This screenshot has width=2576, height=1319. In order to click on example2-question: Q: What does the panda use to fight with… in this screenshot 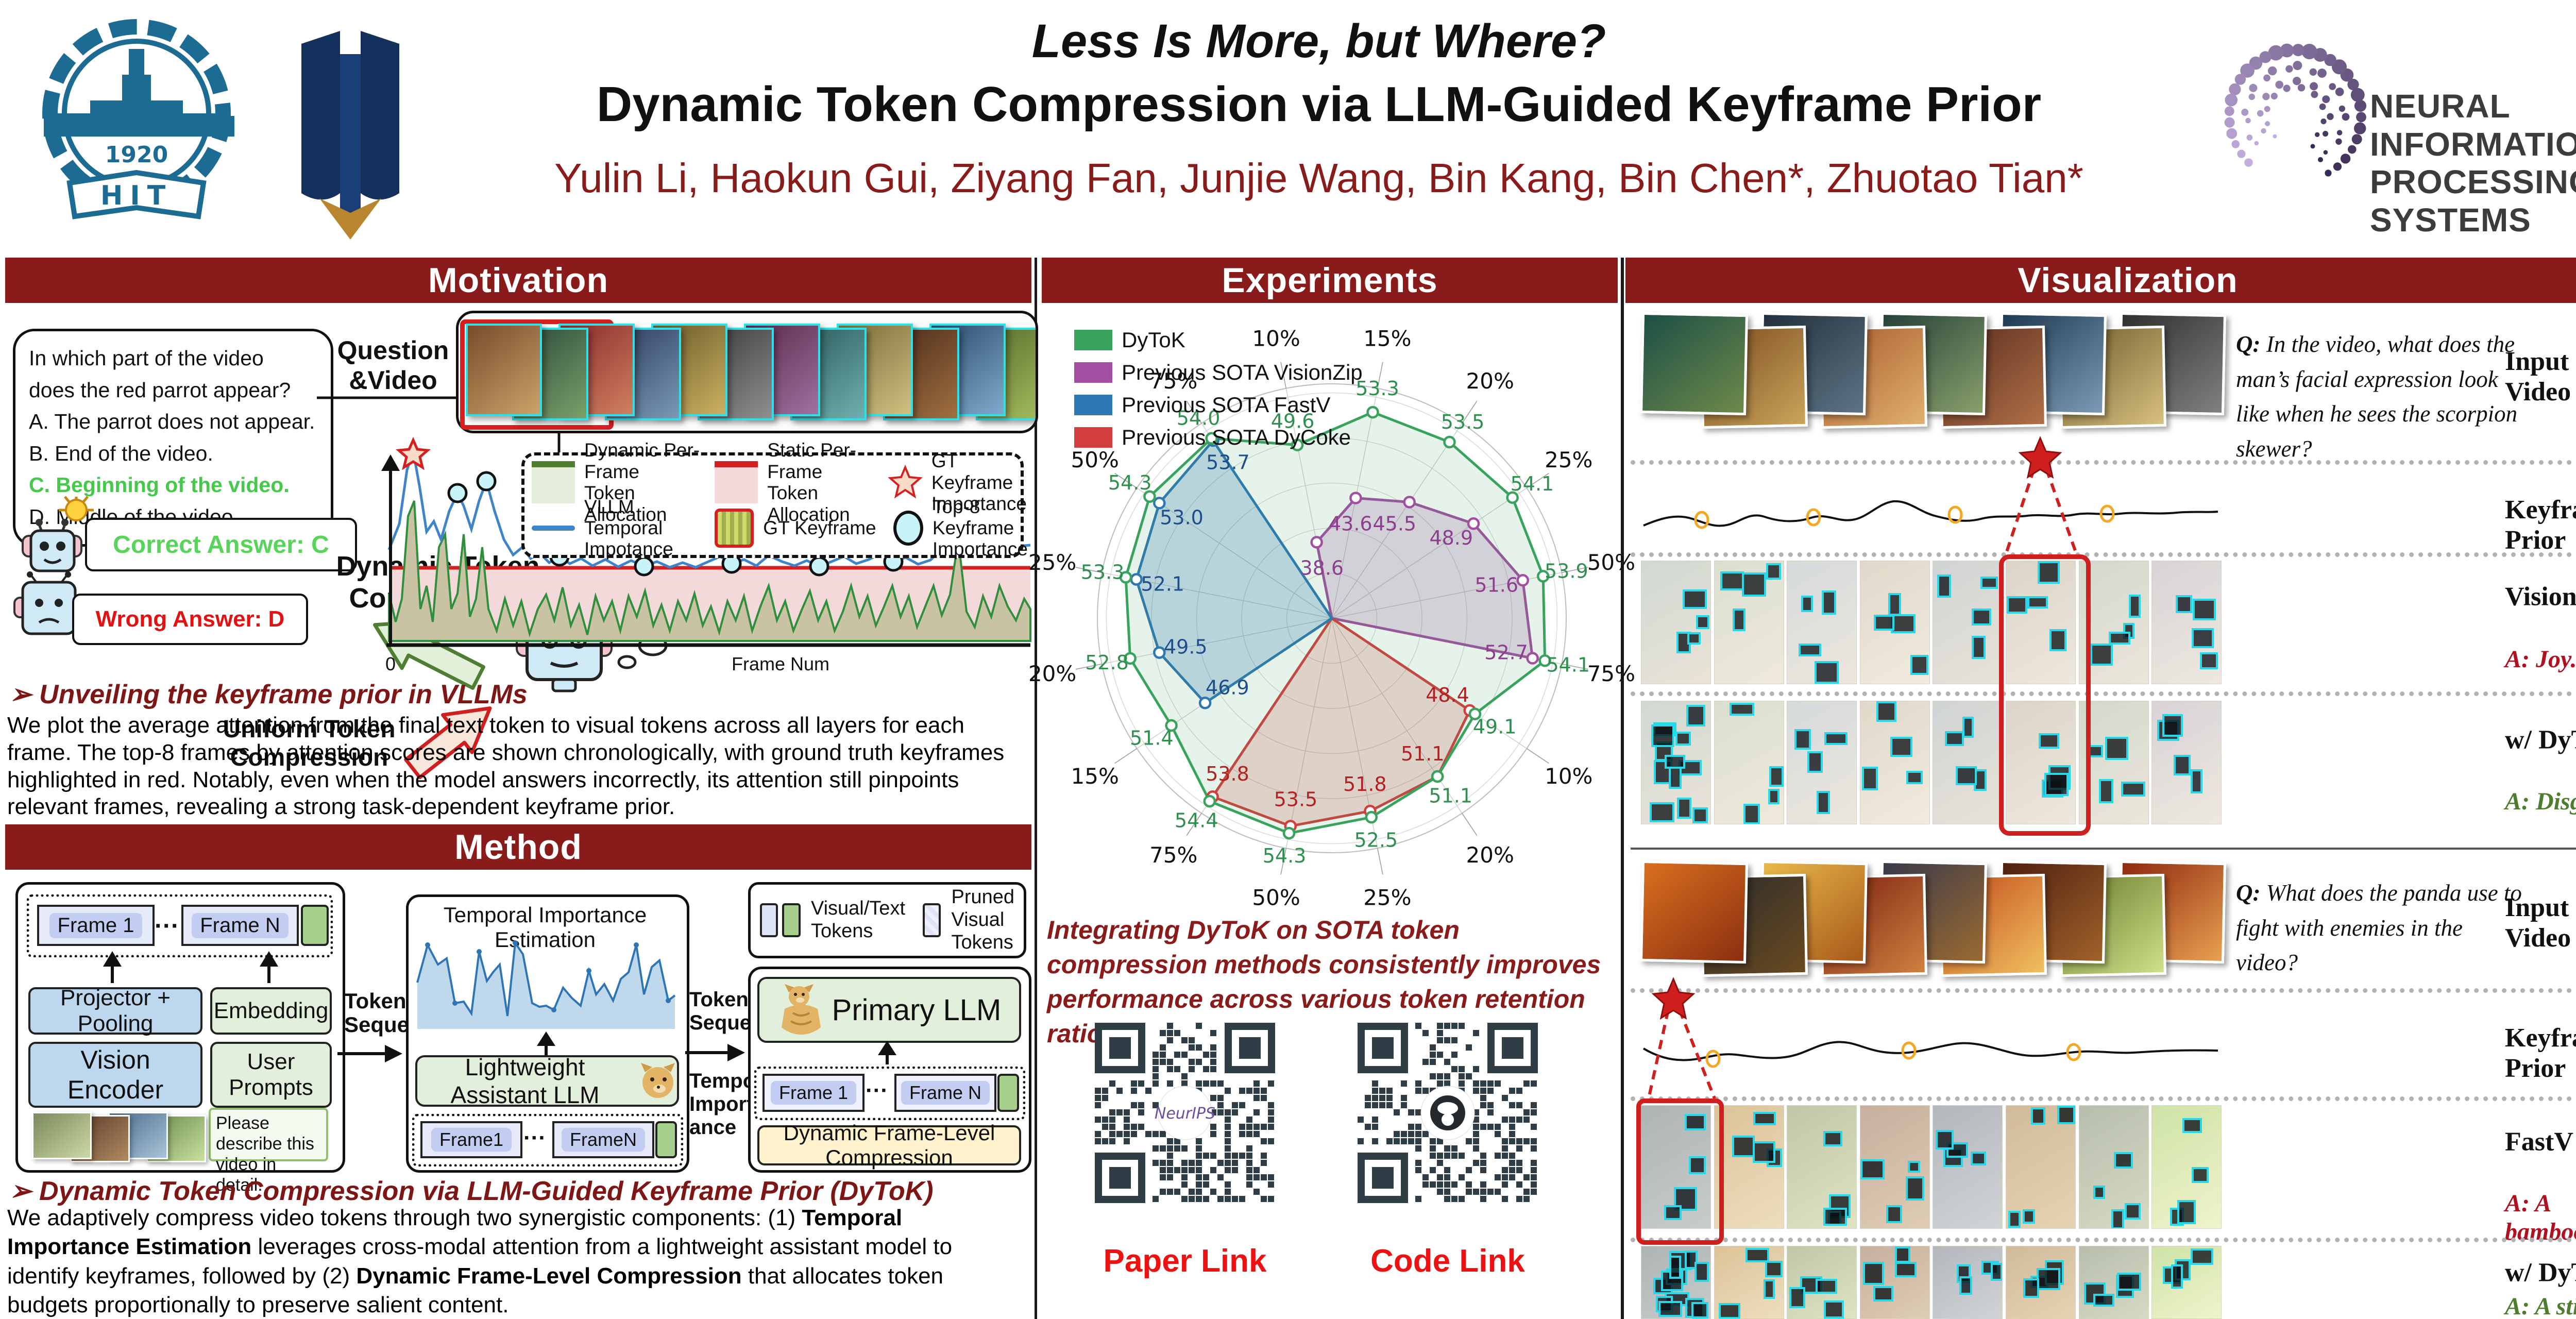, I will do `click(2379, 927)`.